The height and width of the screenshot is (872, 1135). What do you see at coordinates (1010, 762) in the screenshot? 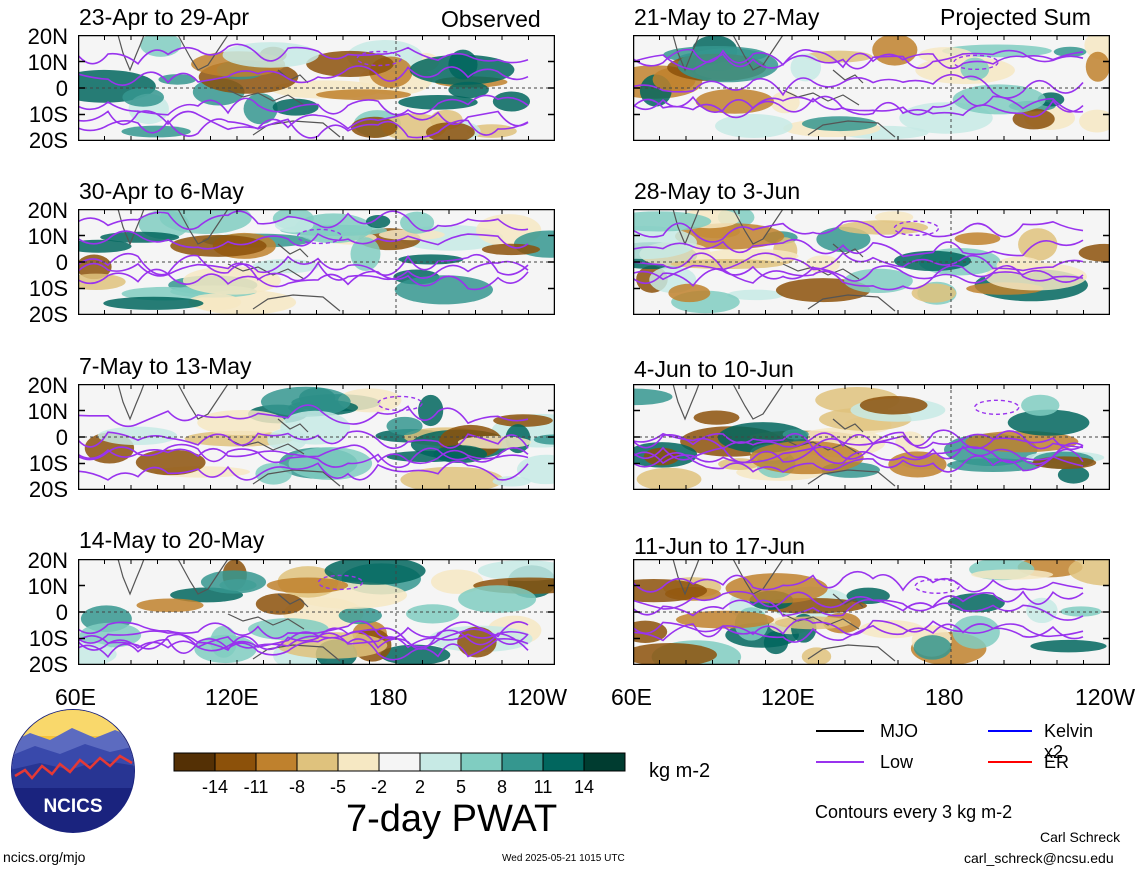
I see `legend-line-er` at bounding box center [1010, 762].